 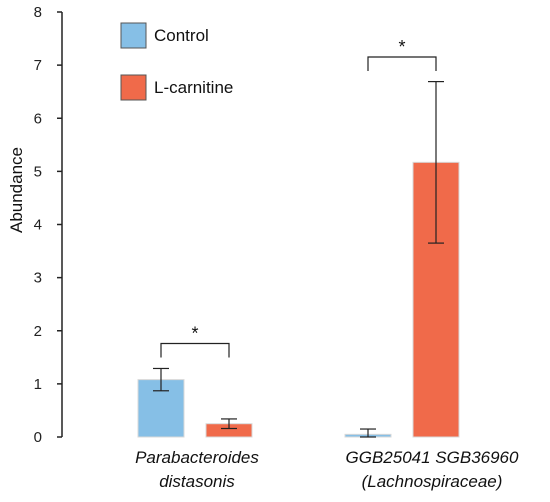 What do you see at coordinates (38, 437) in the screenshot?
I see `y-tick-label: 0` at bounding box center [38, 437].